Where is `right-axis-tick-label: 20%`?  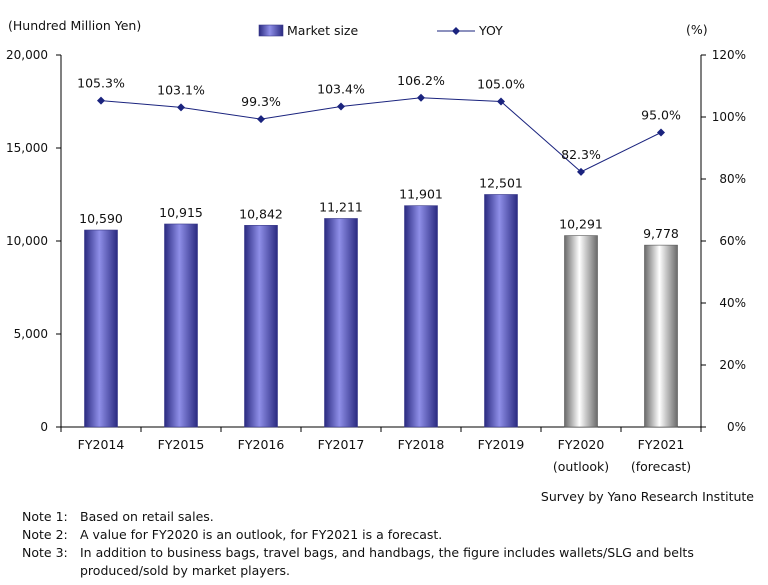 right-axis-tick-label: 20% is located at coordinates (732, 365).